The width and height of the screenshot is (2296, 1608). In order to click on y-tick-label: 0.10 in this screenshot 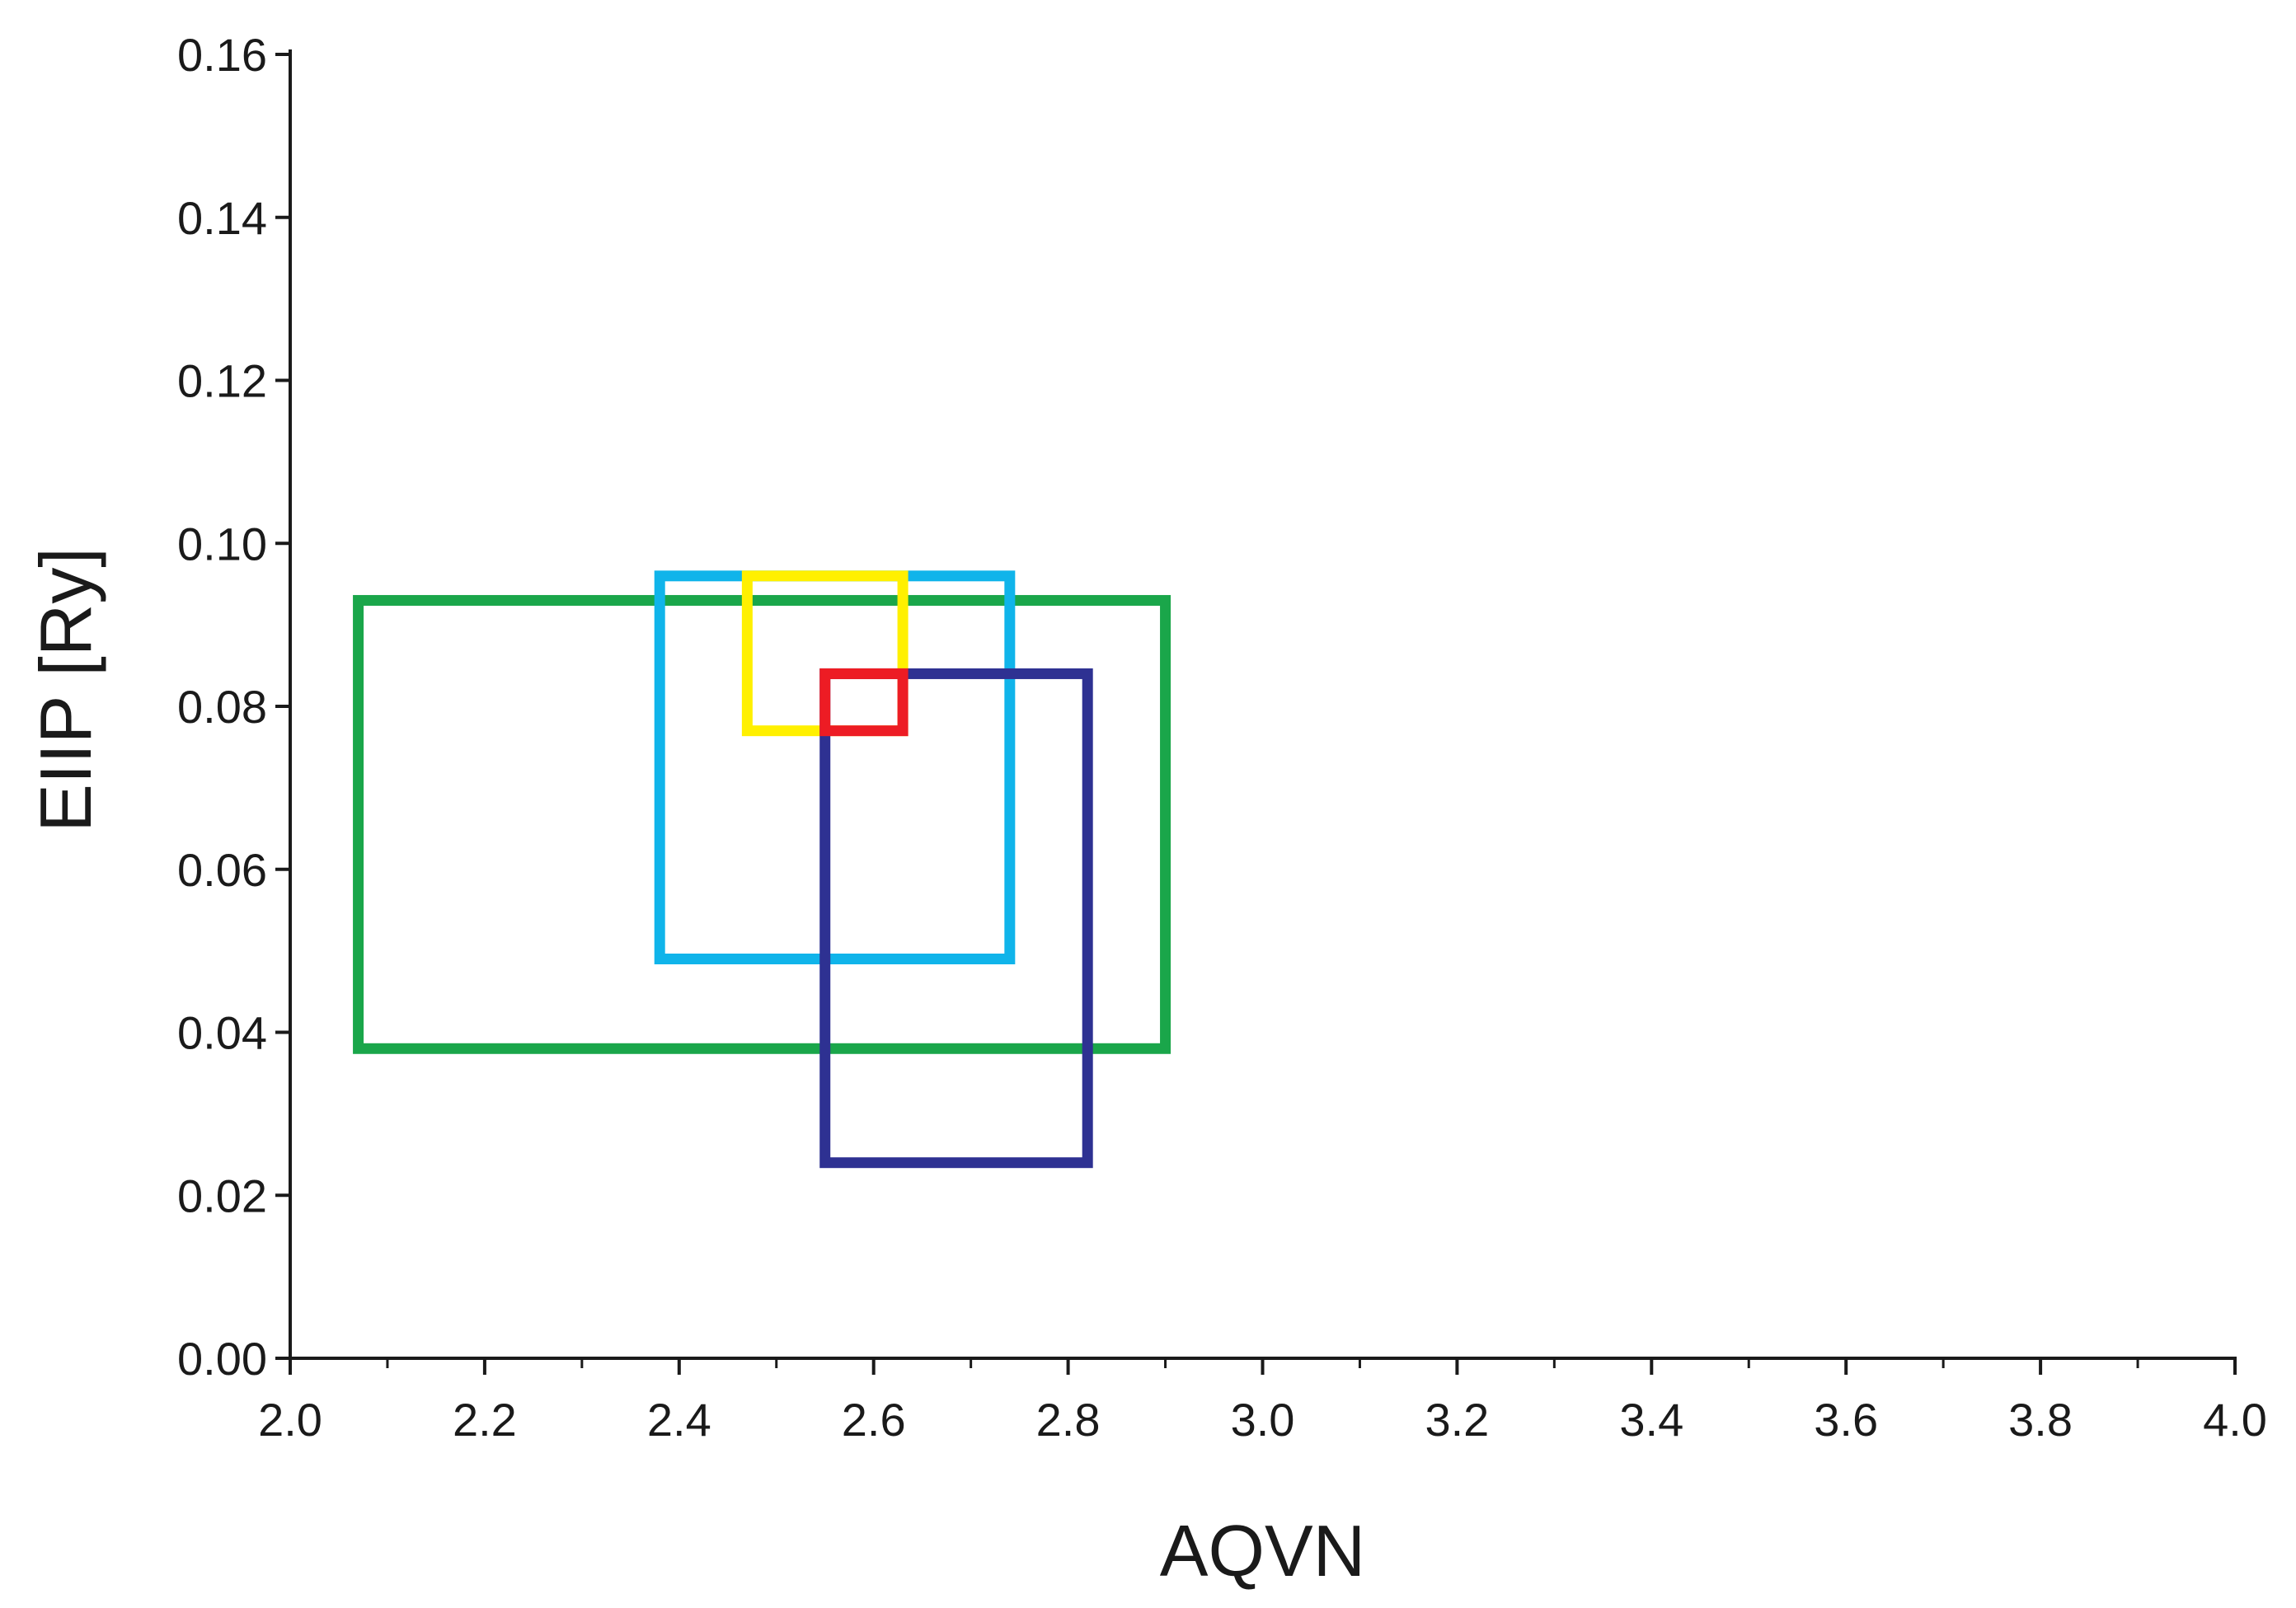, I will do `click(222, 544)`.